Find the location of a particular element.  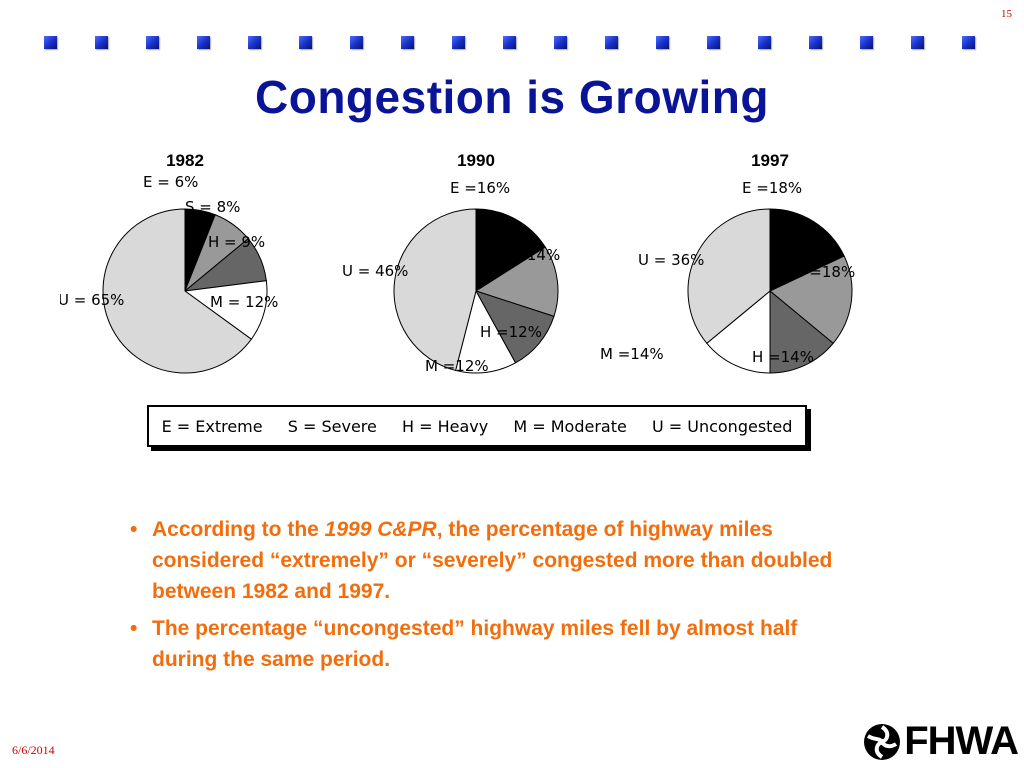

pie-chart-1997: 1997 E =18% S =18% H =14% M =14% U = 36% is located at coordinates (727, 262).